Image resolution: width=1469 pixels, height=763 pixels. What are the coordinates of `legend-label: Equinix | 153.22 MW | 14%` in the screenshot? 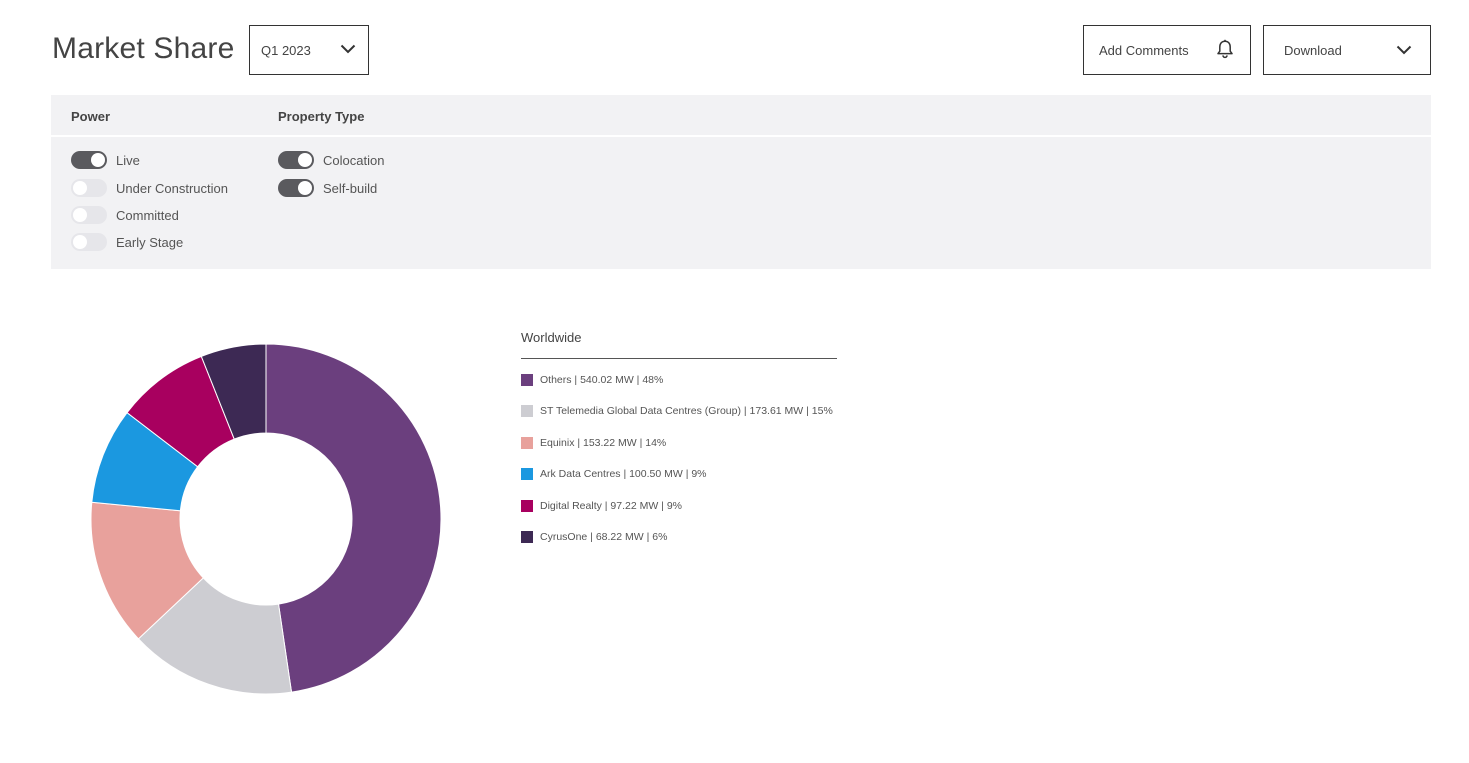 It's located at (603, 442).